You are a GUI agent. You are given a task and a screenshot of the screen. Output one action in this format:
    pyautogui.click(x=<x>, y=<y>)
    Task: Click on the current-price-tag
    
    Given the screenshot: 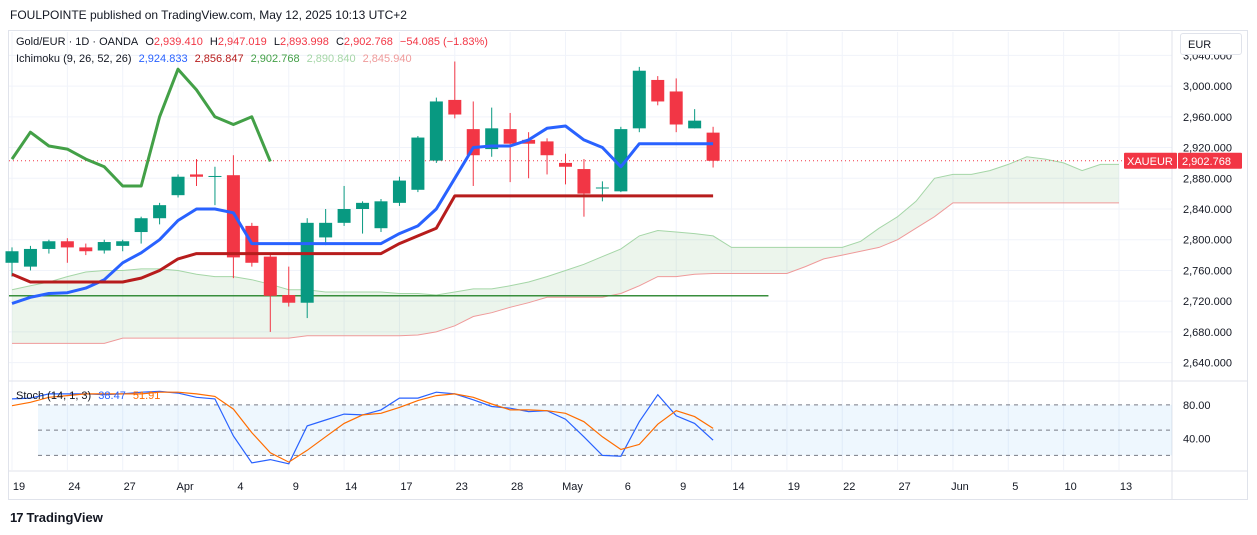 What is the action you would take?
    pyautogui.click(x=1210, y=160)
    